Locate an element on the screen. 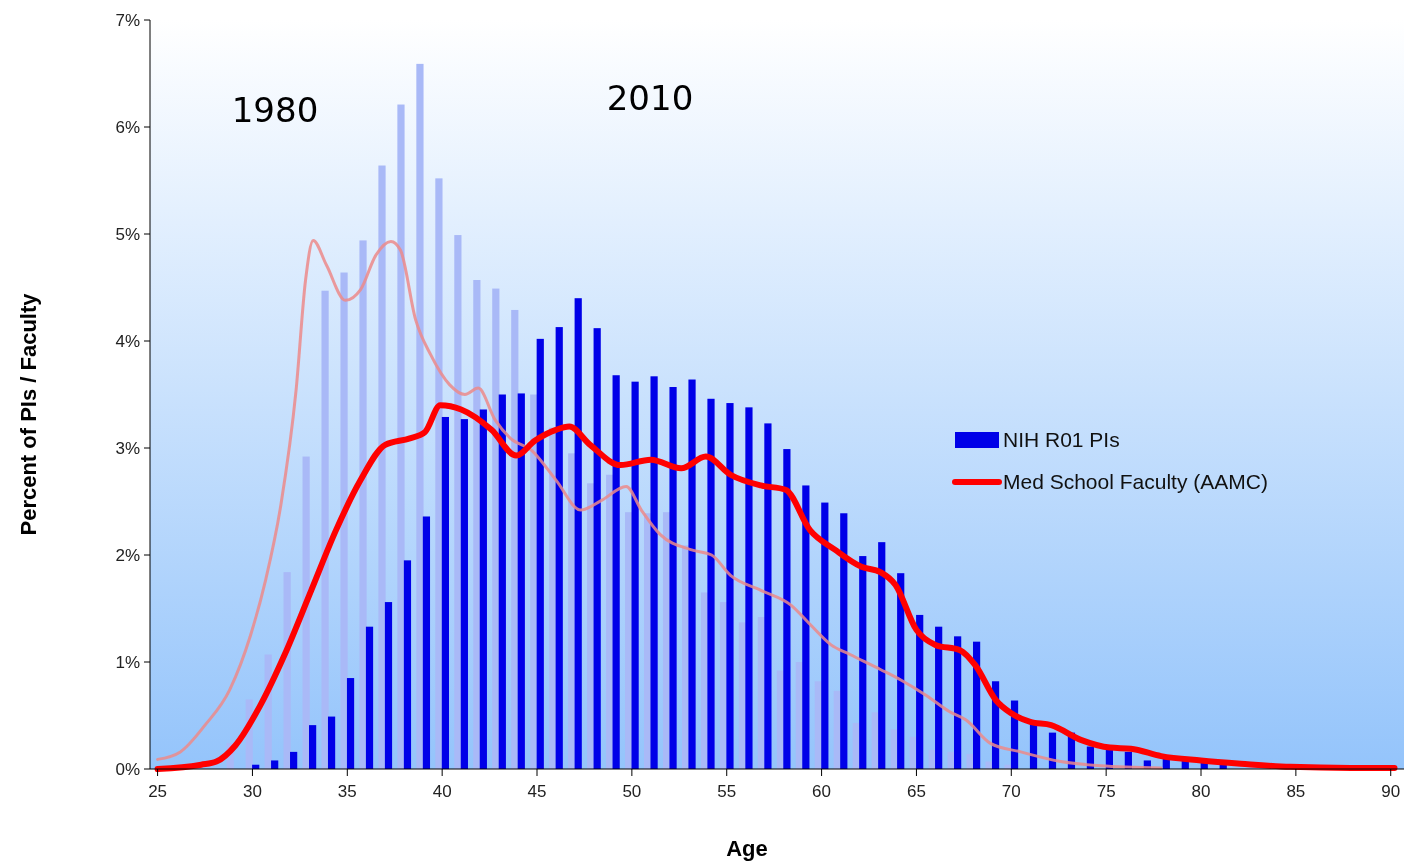 The width and height of the screenshot is (1410, 864). x-tick-label: 90 is located at coordinates (1391, 791).